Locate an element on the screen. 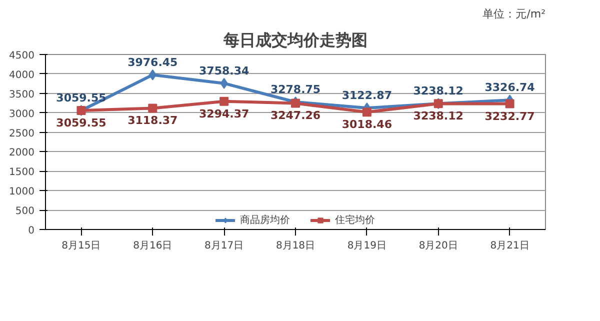 The image size is (600, 321). y-tick-label: 1500 is located at coordinates (22, 172).